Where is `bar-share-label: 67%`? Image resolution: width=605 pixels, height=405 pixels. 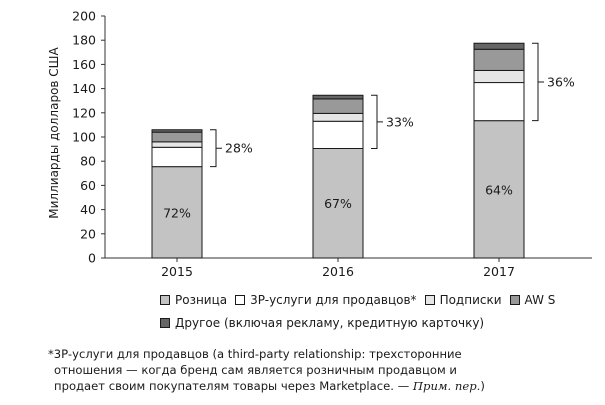 bar-share-label: 67% is located at coordinates (338, 203).